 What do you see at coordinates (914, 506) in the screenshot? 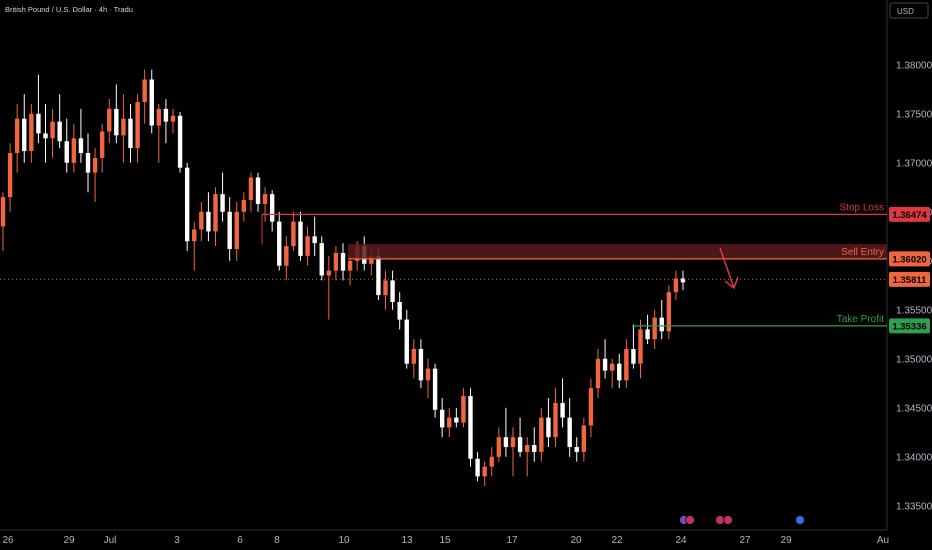
I see `y-tick-label: 1.33500` at bounding box center [914, 506].